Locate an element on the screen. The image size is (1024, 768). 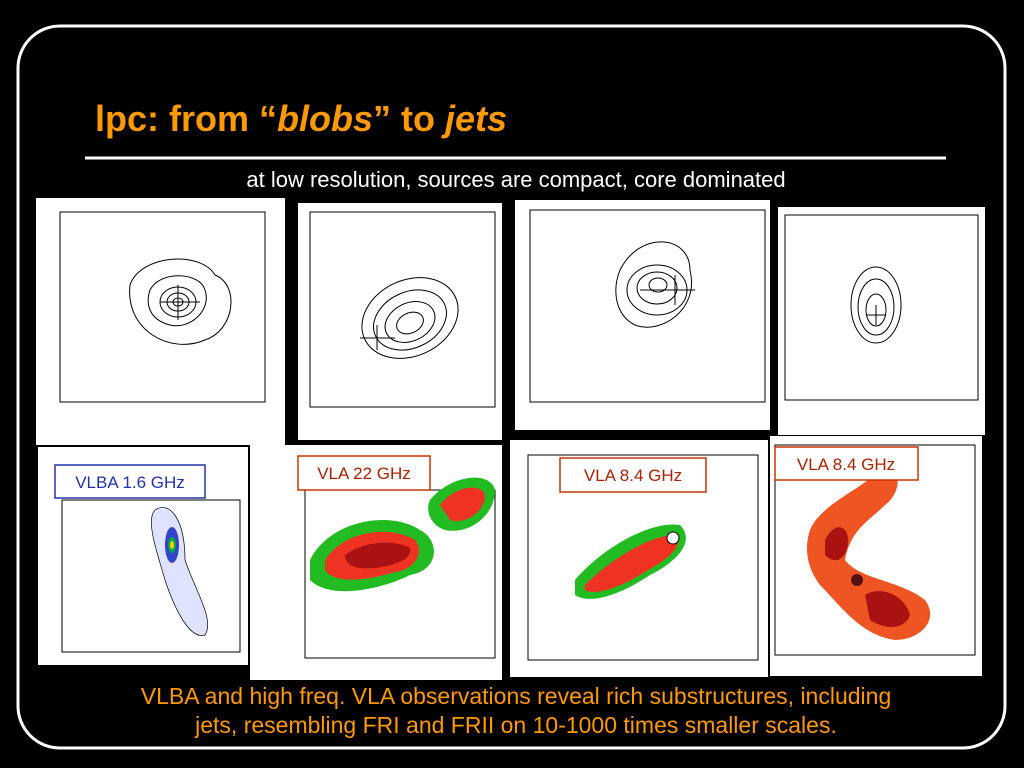
panel-label: VLBA 1.6 GHz is located at coordinates (130, 482).